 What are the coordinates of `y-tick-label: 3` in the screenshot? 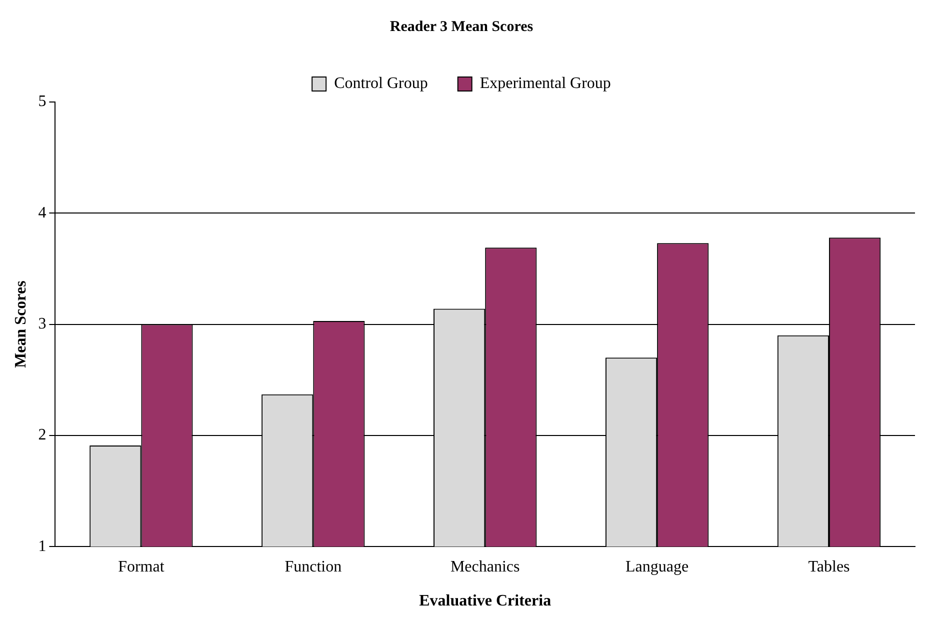 It's located at (42, 324).